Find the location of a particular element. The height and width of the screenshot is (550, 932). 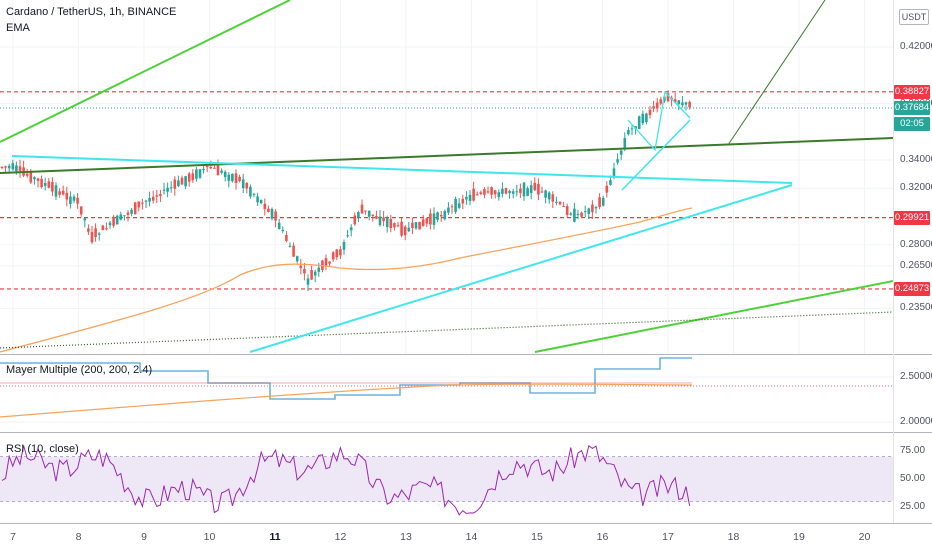

time-tick-label: 17 is located at coordinates (668, 537).